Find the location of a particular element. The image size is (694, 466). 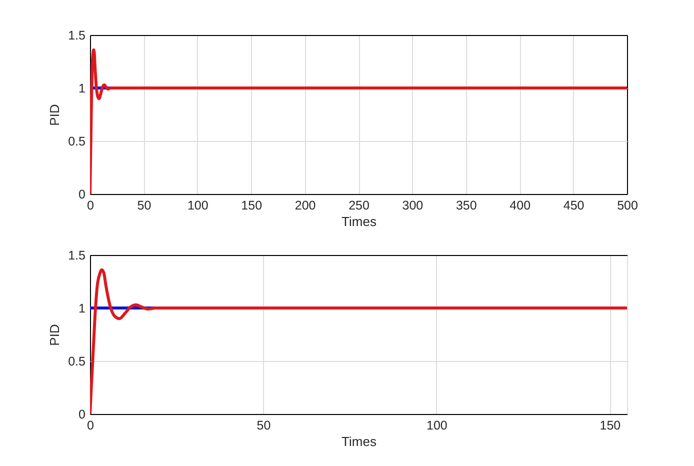

x-tick-label: 450 is located at coordinates (573, 205).